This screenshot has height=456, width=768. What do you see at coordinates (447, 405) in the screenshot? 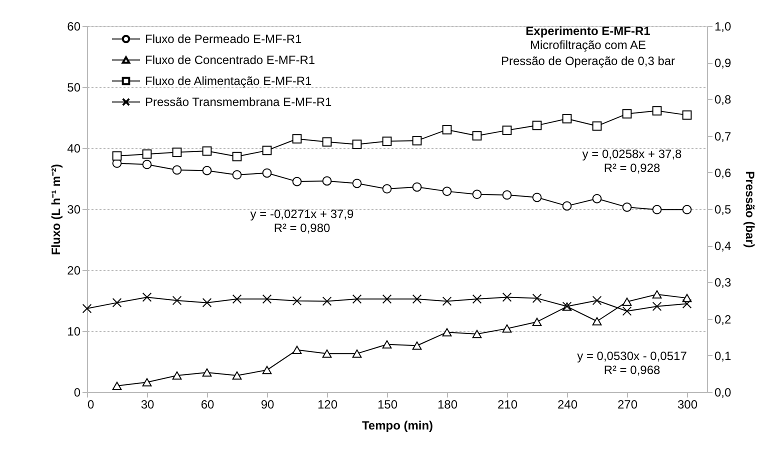
I see `x-tick-label: 180` at bounding box center [447, 405].